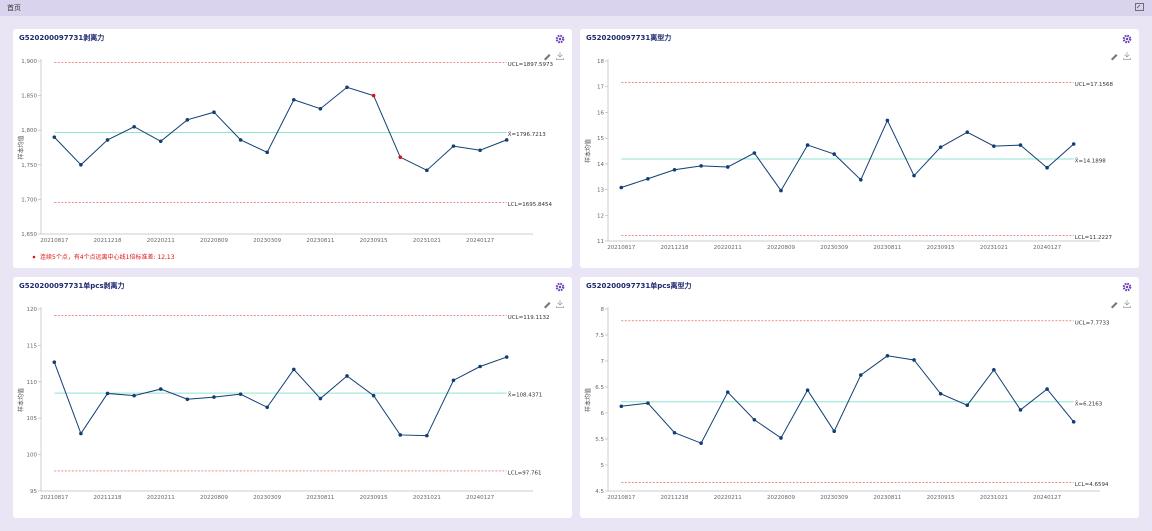 This screenshot has height=531, width=1152. Describe the element at coordinates (34, 257) in the screenshot. I see `annotation-bullet` at that location.